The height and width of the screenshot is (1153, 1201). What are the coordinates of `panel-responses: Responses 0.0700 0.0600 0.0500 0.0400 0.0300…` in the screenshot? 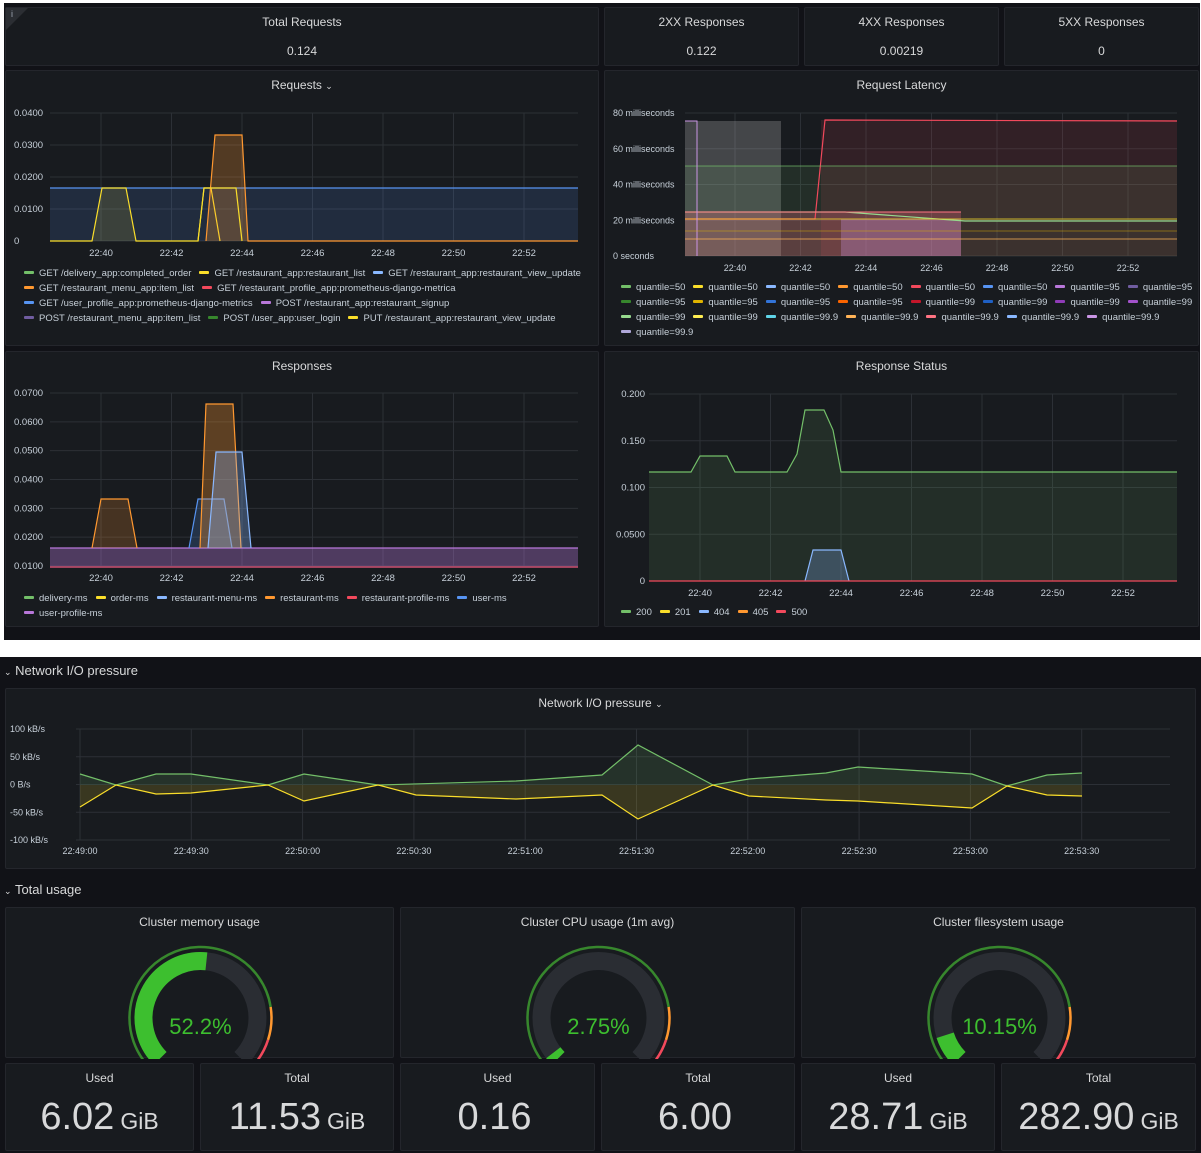 It's located at (302, 489).